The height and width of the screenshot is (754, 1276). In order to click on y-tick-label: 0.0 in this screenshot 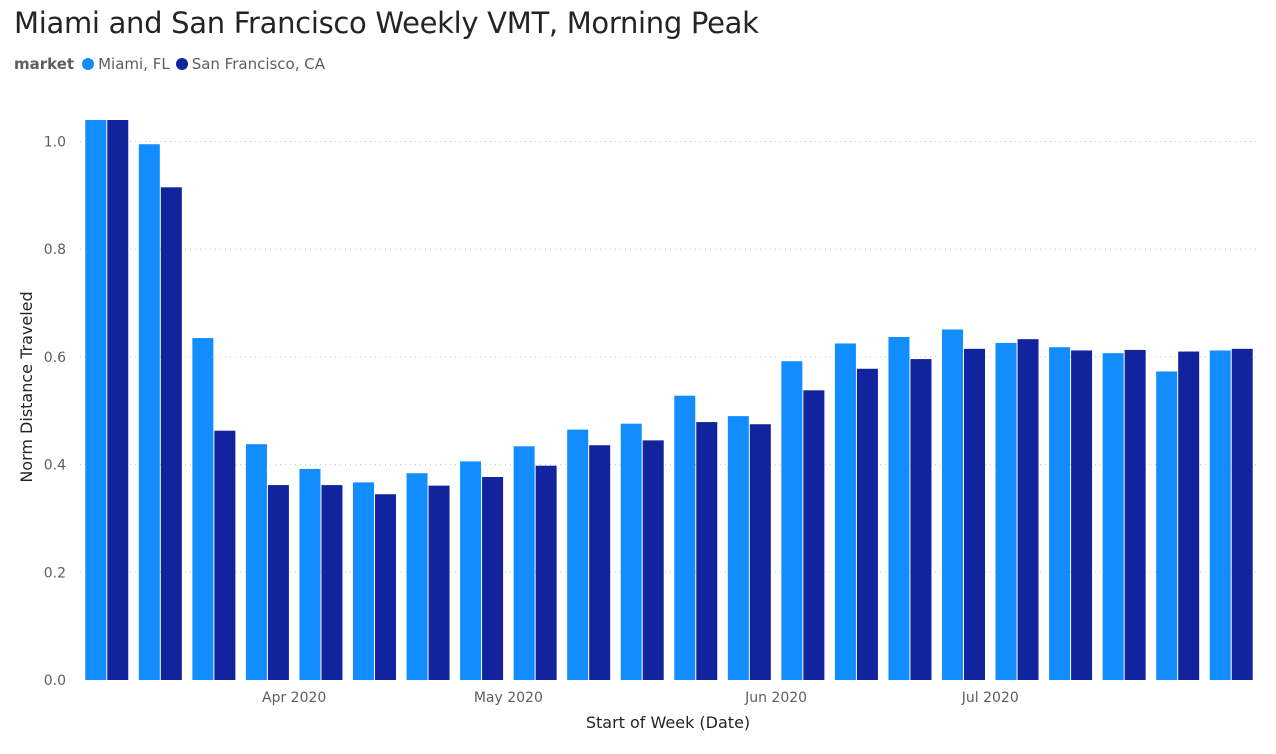, I will do `click(55, 681)`.